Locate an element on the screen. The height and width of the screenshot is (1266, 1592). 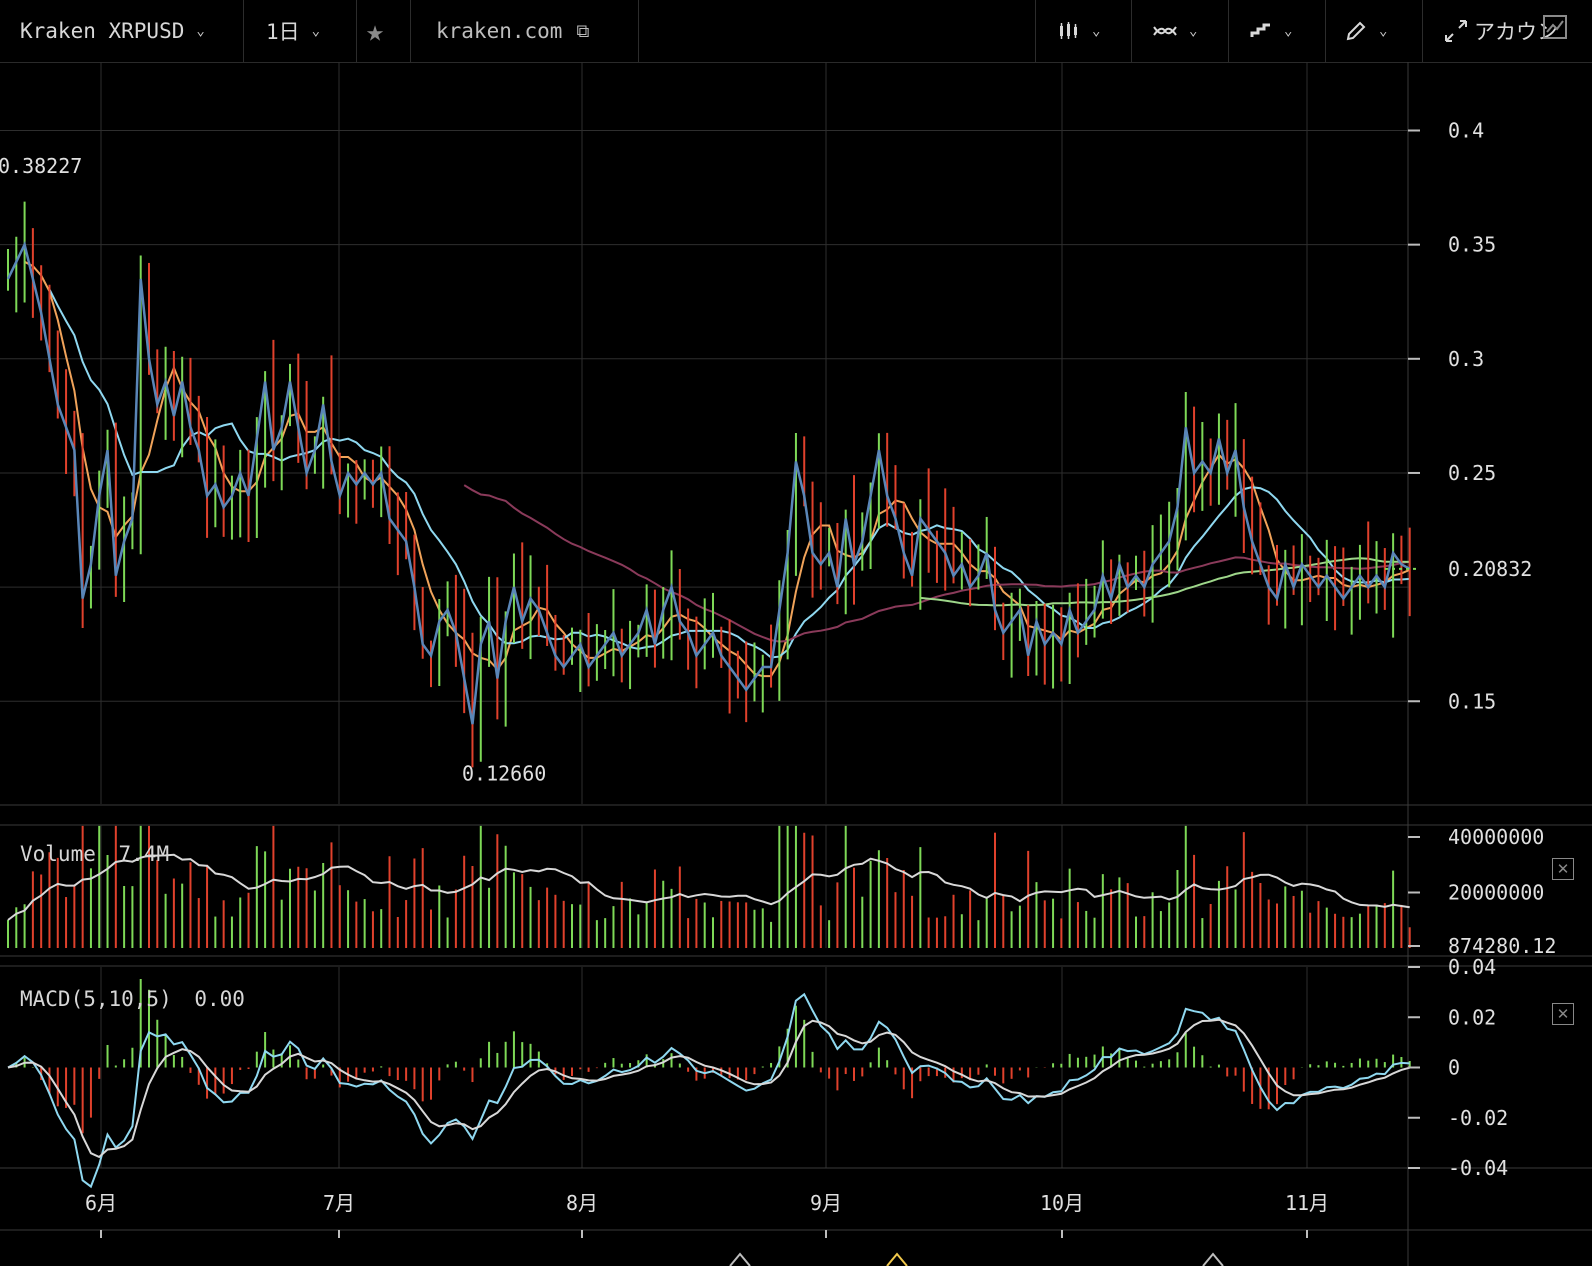
source-link: kraken.com ⧉ is located at coordinates (531, 31).